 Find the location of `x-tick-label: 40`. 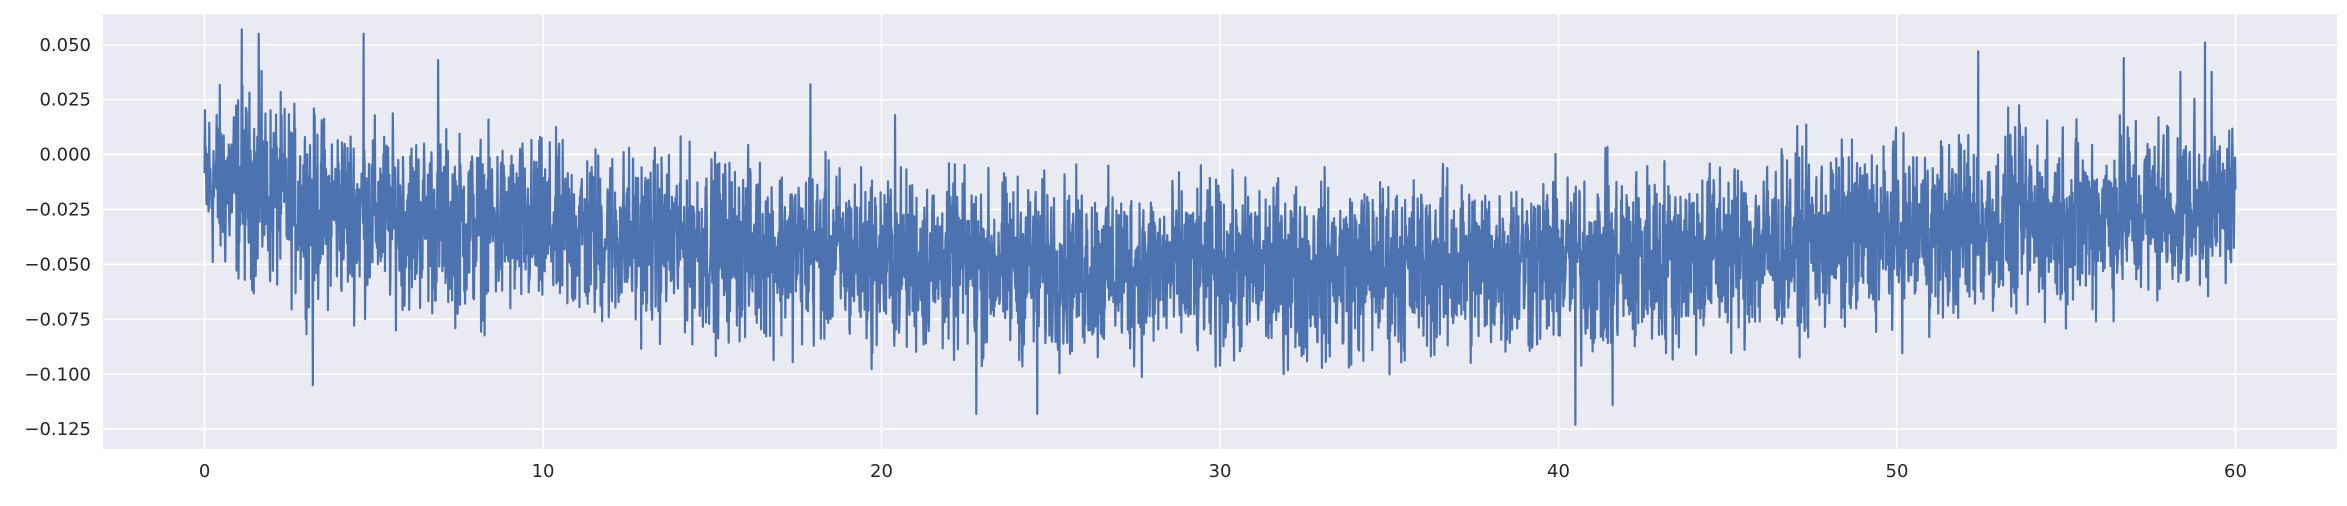

x-tick-label: 40 is located at coordinates (1558, 471).